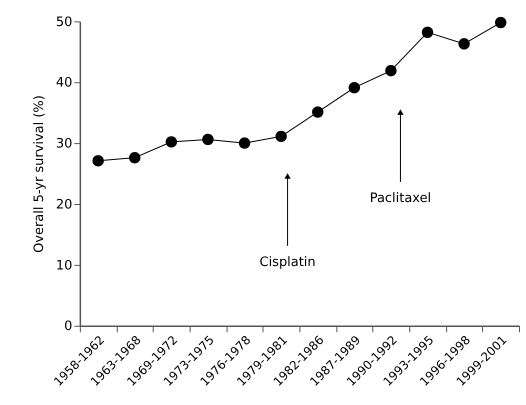  What do you see at coordinates (64, 144) in the screenshot?
I see `y-tick-label: 30` at bounding box center [64, 144].